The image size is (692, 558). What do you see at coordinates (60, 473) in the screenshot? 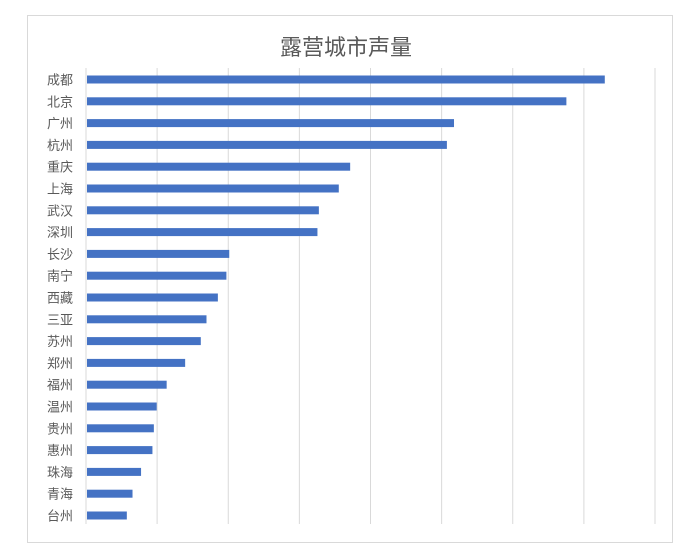
I see `category-label: 珠海` at bounding box center [60, 473].